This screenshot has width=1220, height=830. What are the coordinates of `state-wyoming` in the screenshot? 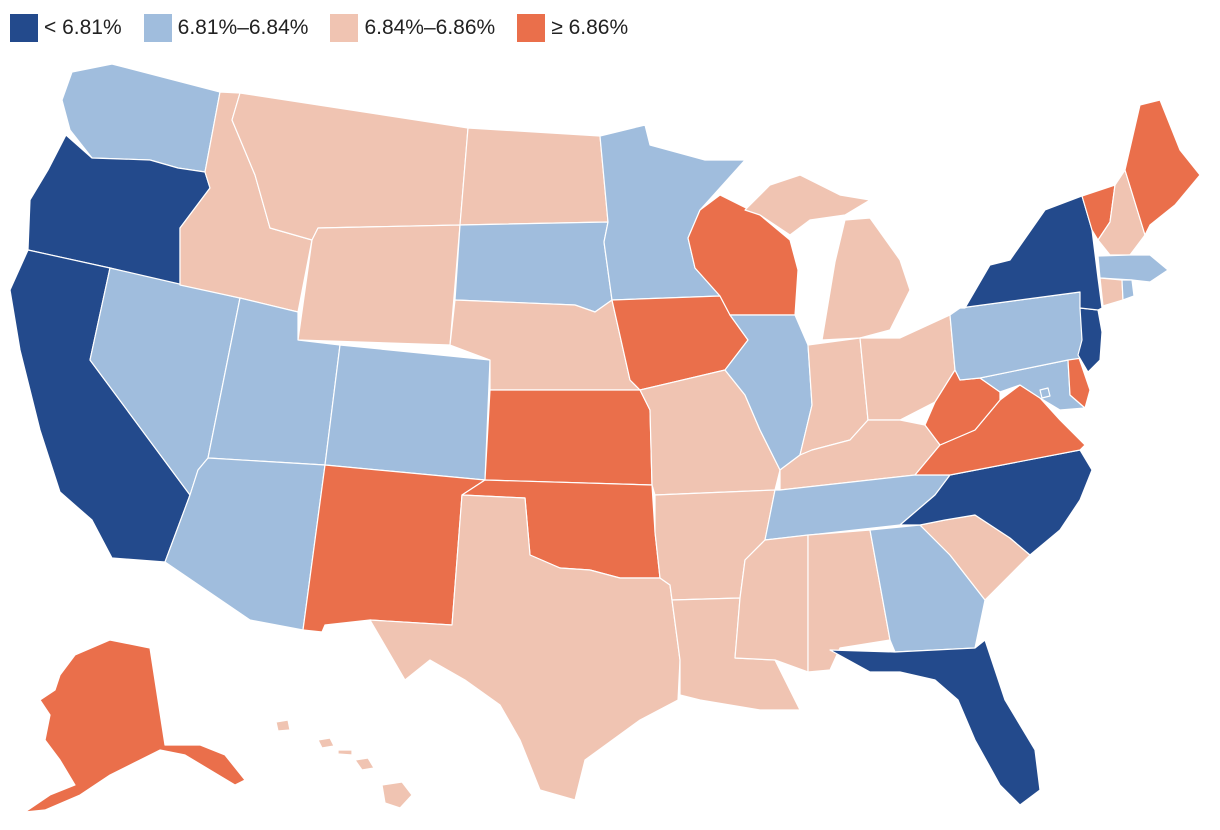 It's located at (379, 285).